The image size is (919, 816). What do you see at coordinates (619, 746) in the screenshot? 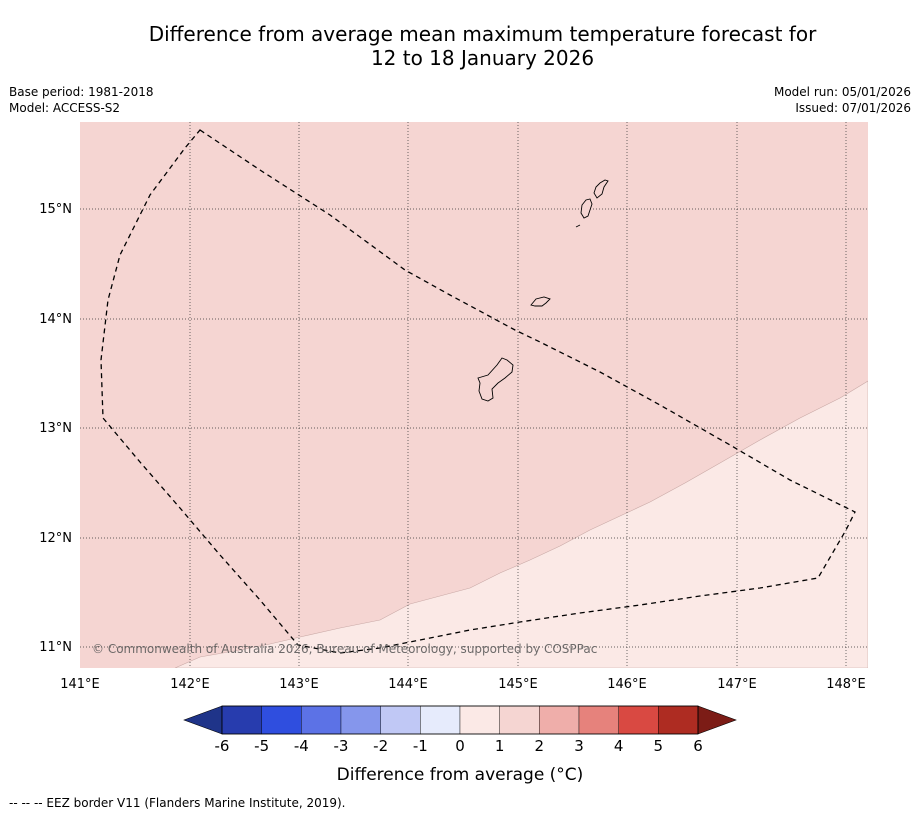
I see `colorbar-tick-label: 4` at bounding box center [619, 746].